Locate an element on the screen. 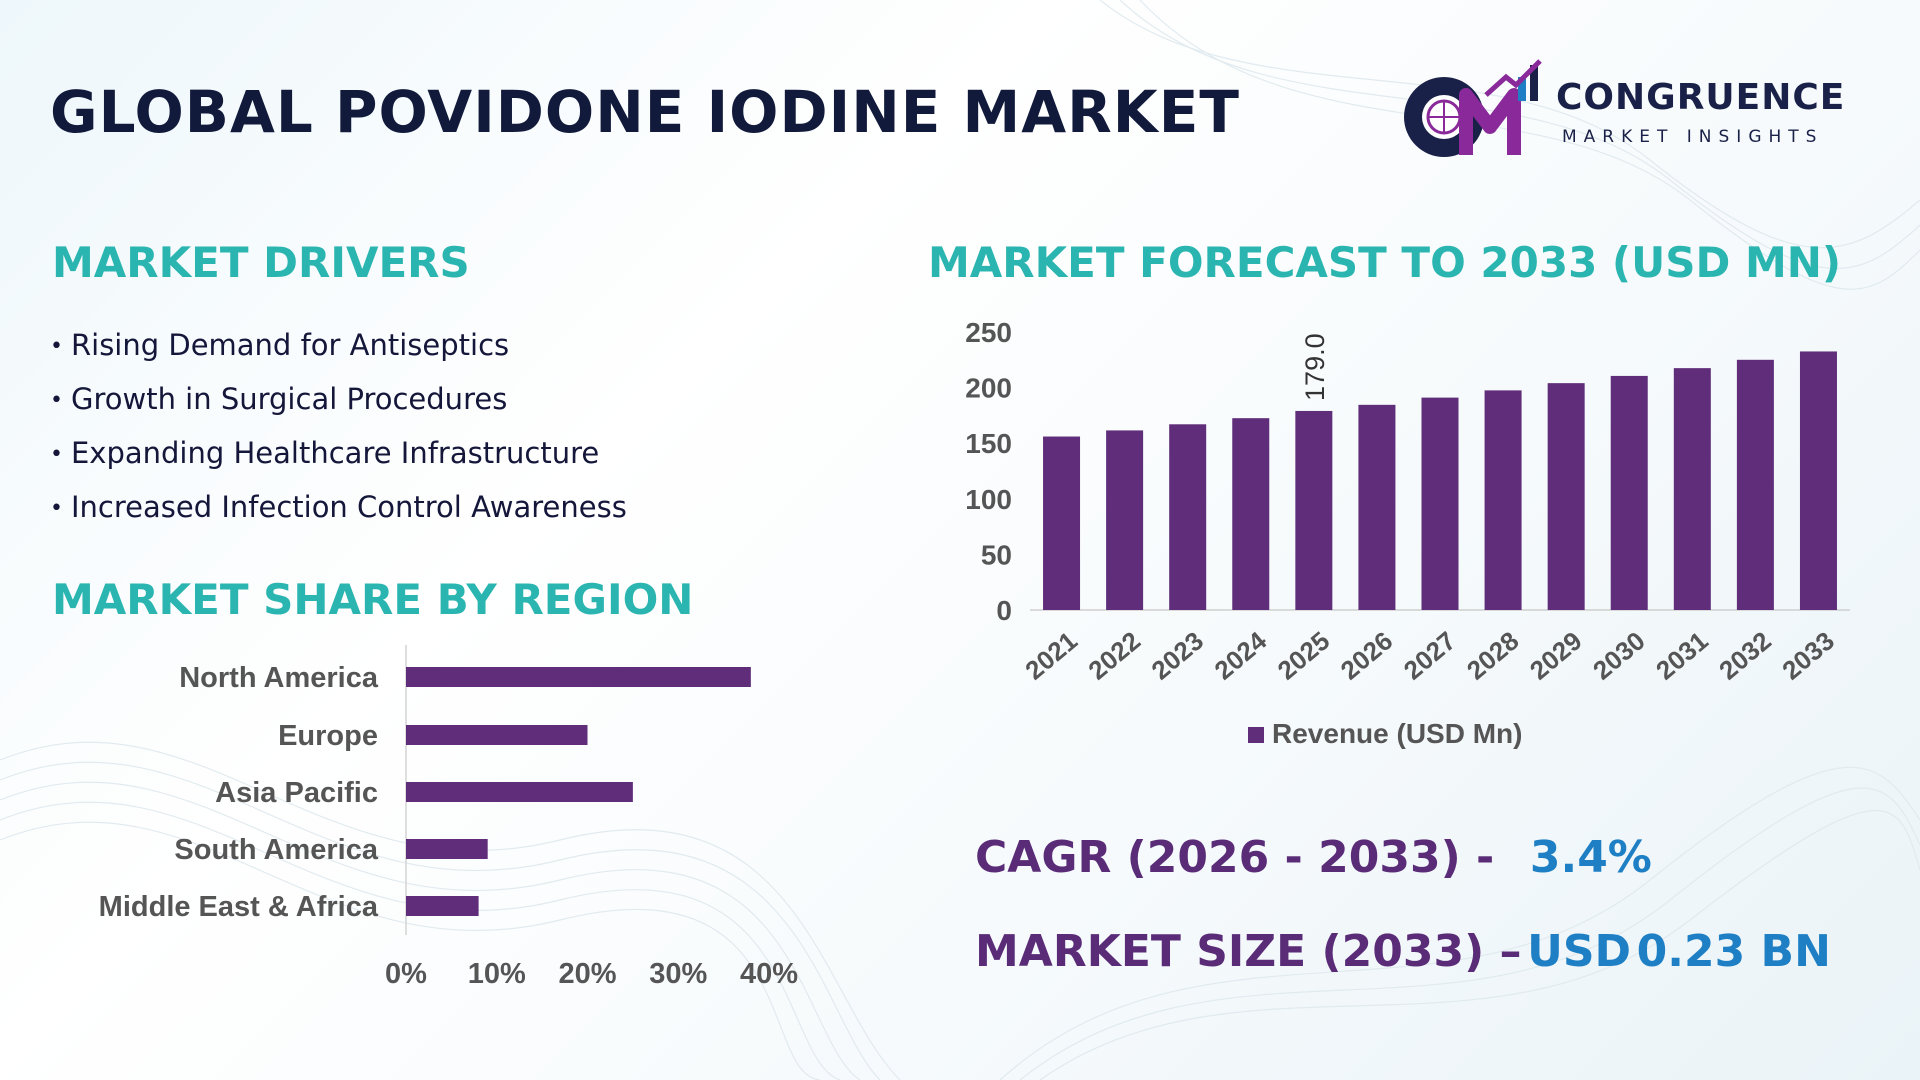 Image resolution: width=1920 pixels, height=1080 pixels. market-size-value: 0.23 BN is located at coordinates (1733, 951).